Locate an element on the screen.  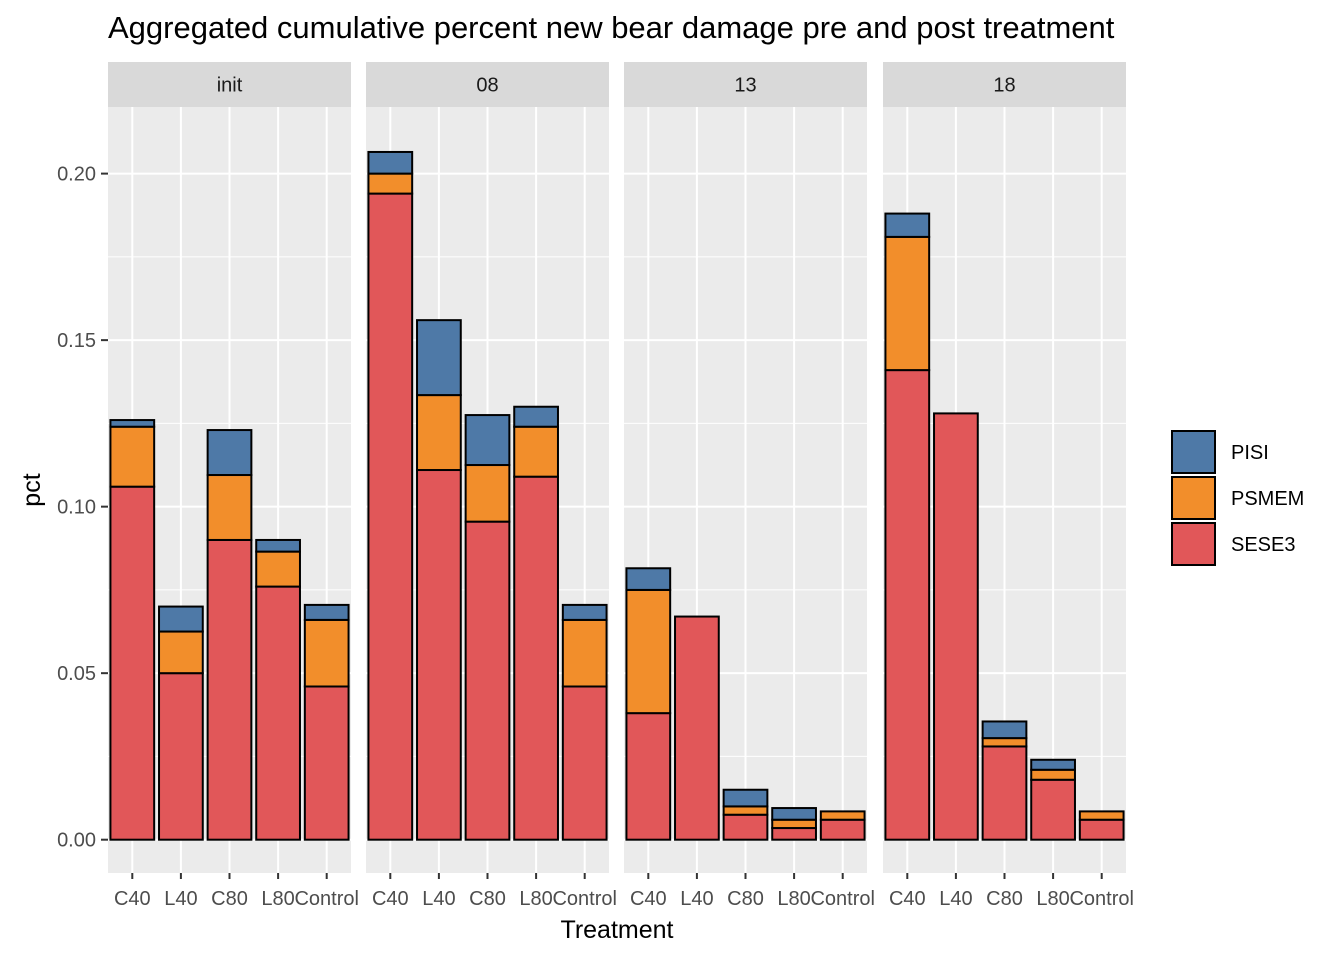
facet-label: 13 is located at coordinates (745, 86).